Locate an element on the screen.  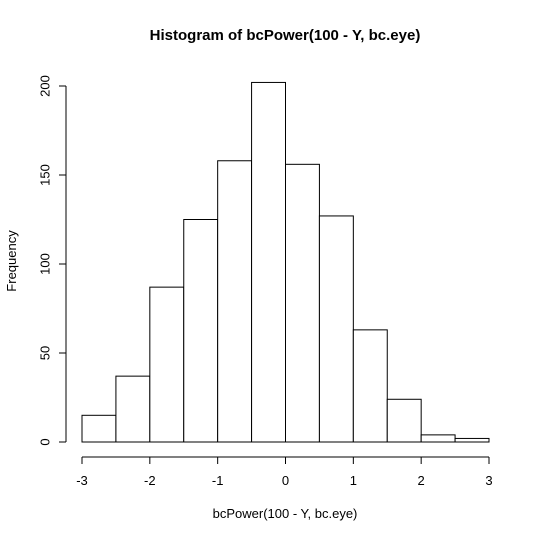
y-tick-label-3: 150 is located at coordinates (44, 175).